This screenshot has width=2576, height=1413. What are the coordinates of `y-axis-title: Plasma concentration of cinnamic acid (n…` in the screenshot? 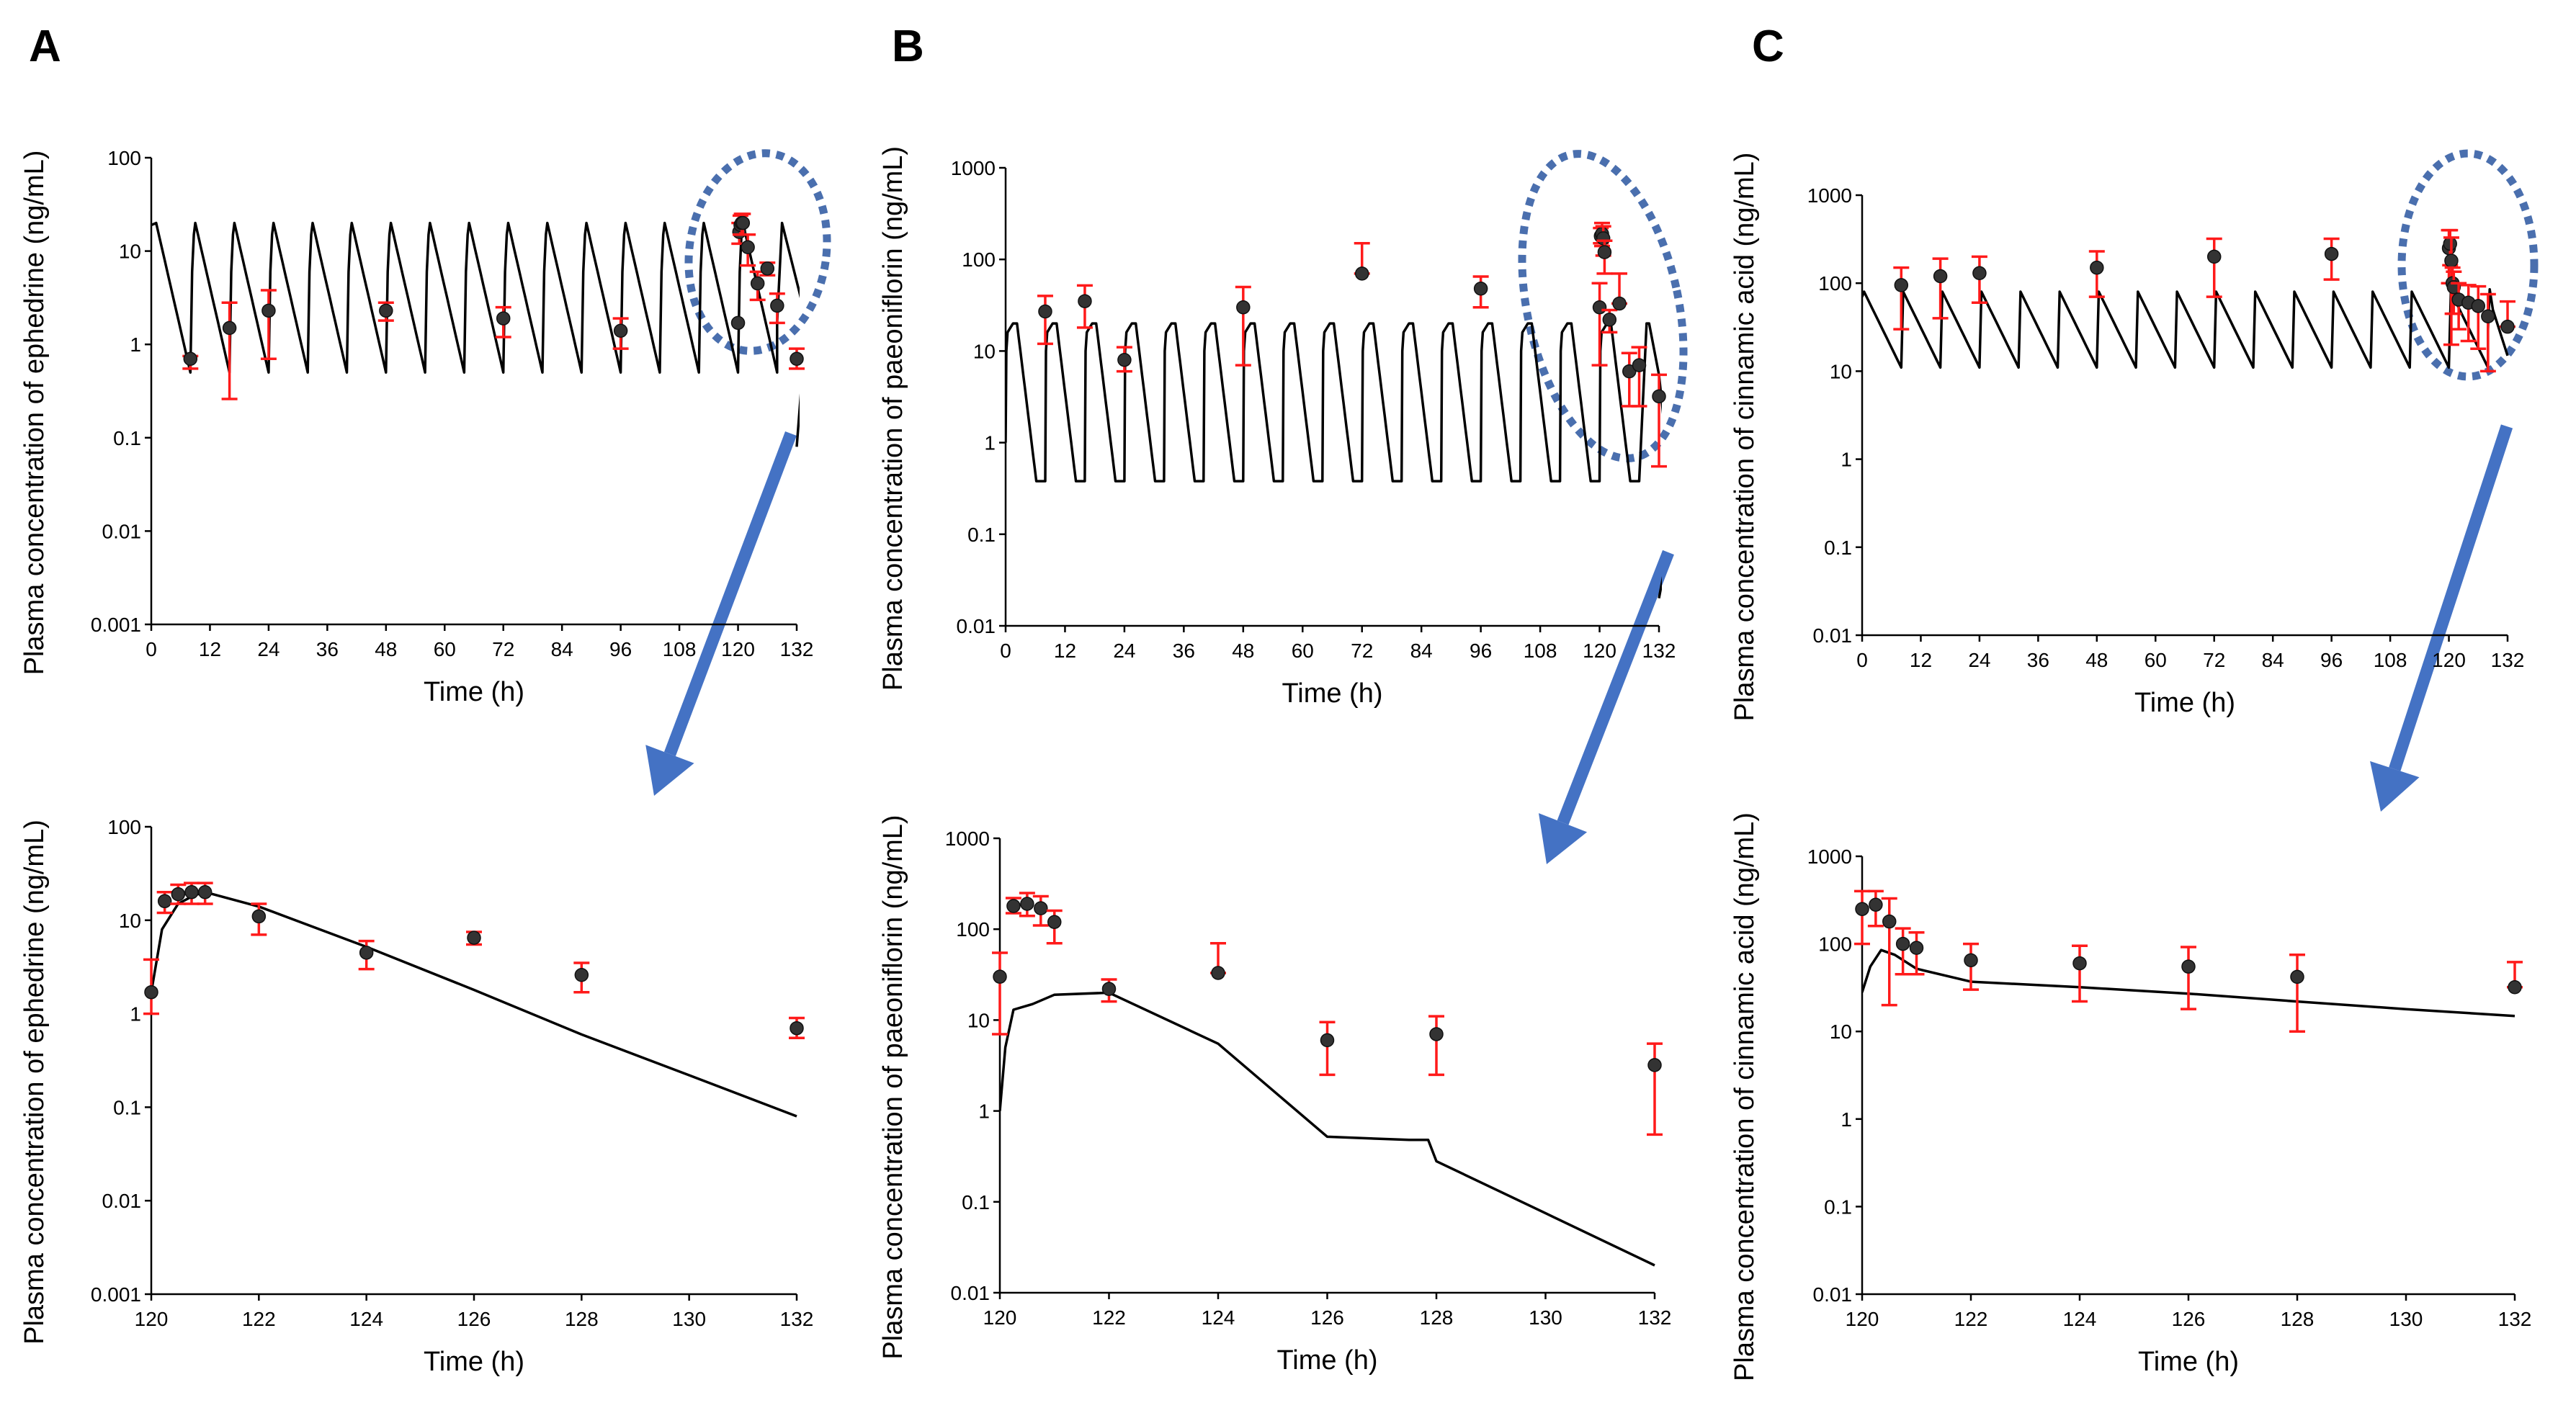 It's located at (1745, 437).